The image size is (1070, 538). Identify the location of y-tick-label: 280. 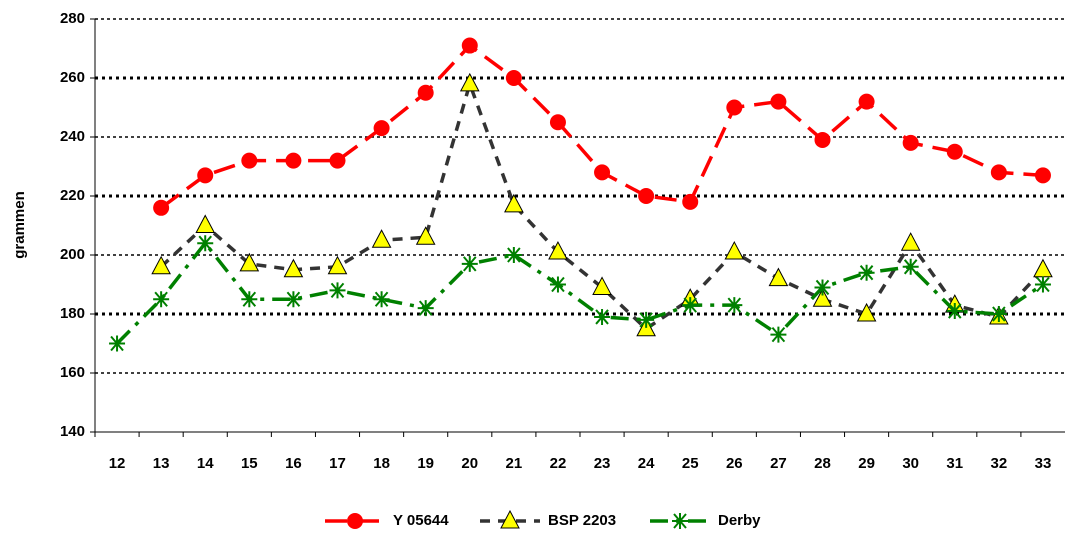
(72, 18).